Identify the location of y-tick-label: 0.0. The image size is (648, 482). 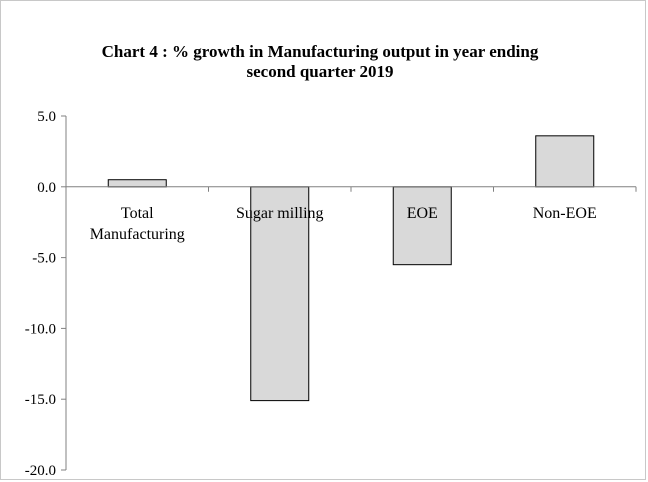
(46, 188).